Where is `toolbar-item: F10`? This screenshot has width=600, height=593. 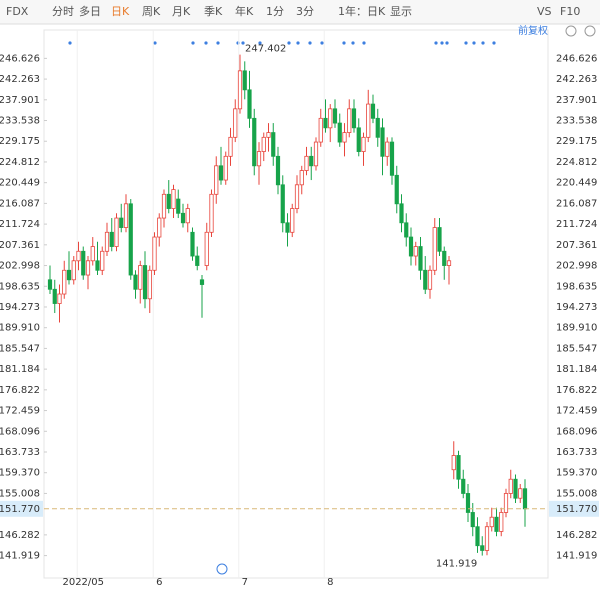
toolbar-item: F10 is located at coordinates (570, 11).